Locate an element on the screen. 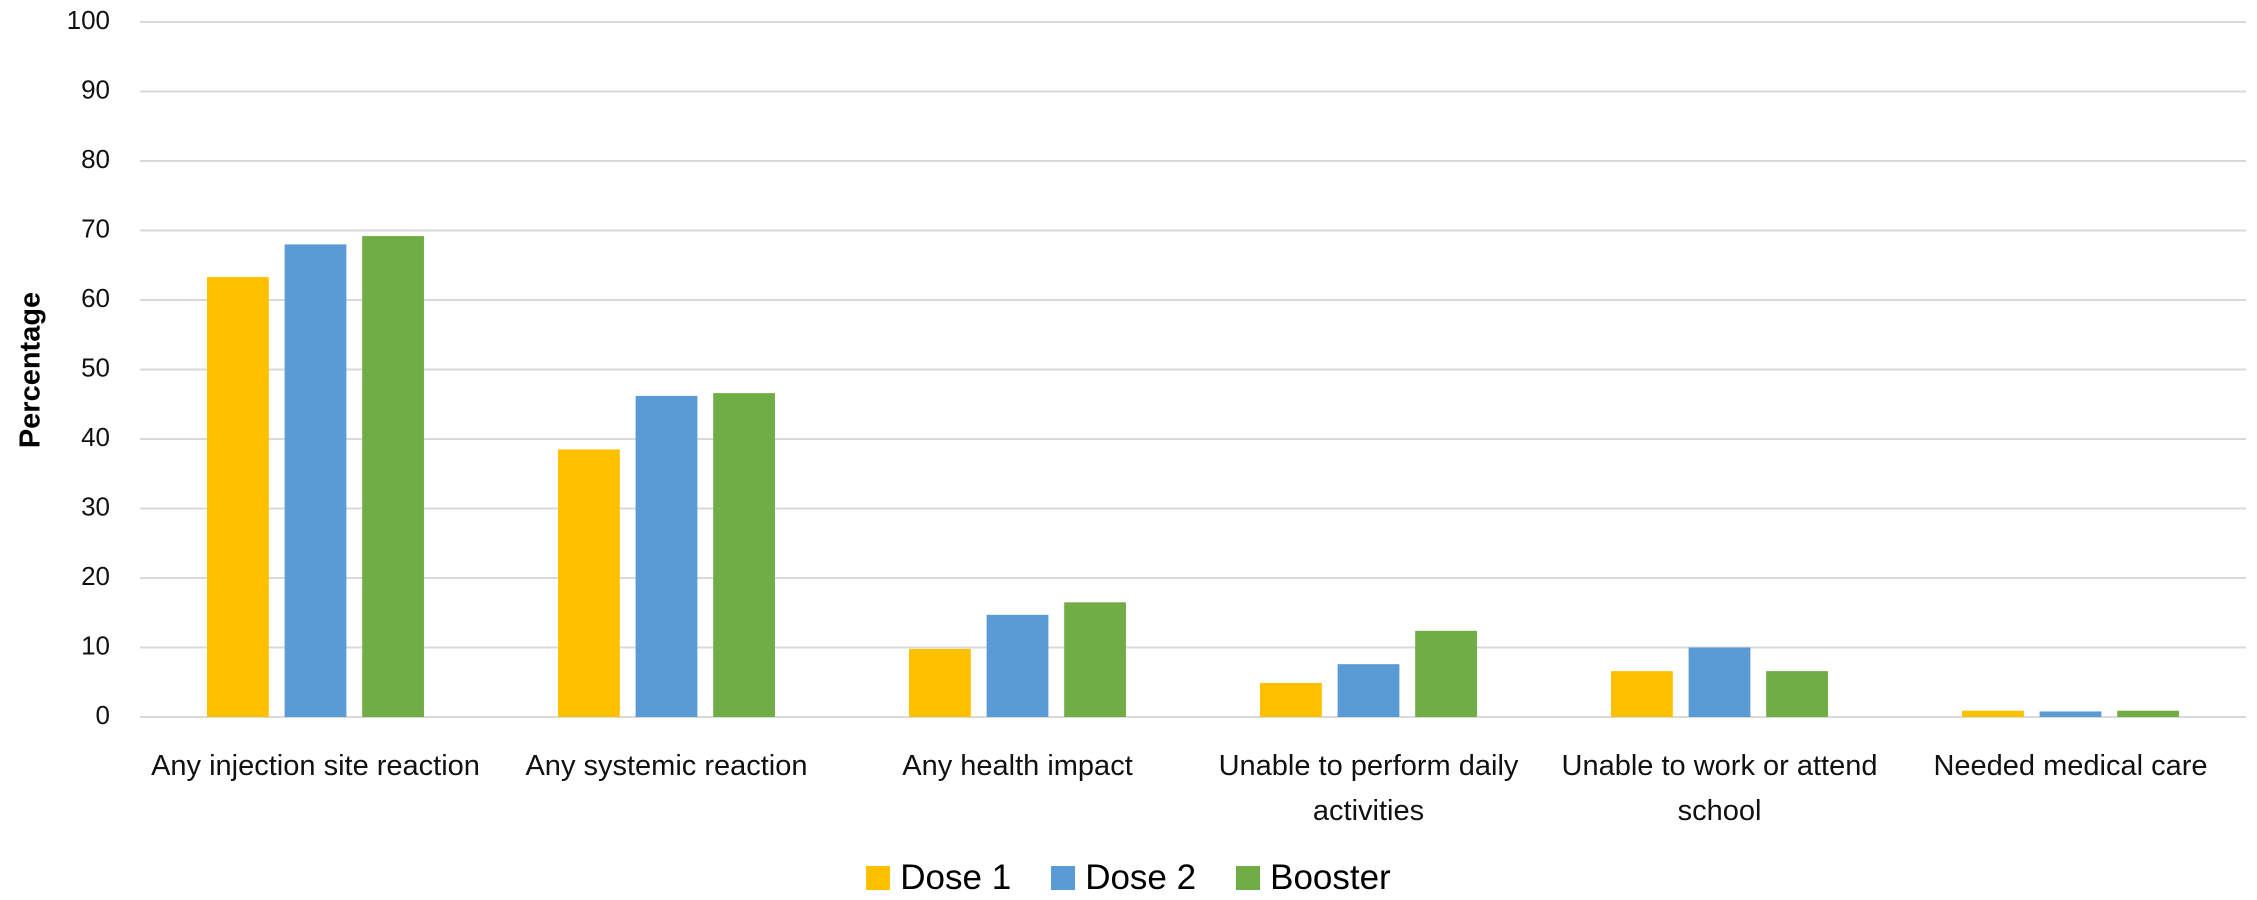 This screenshot has height=900, width=2257. x-tick-label: Unable to work or attend school is located at coordinates (1719, 788).